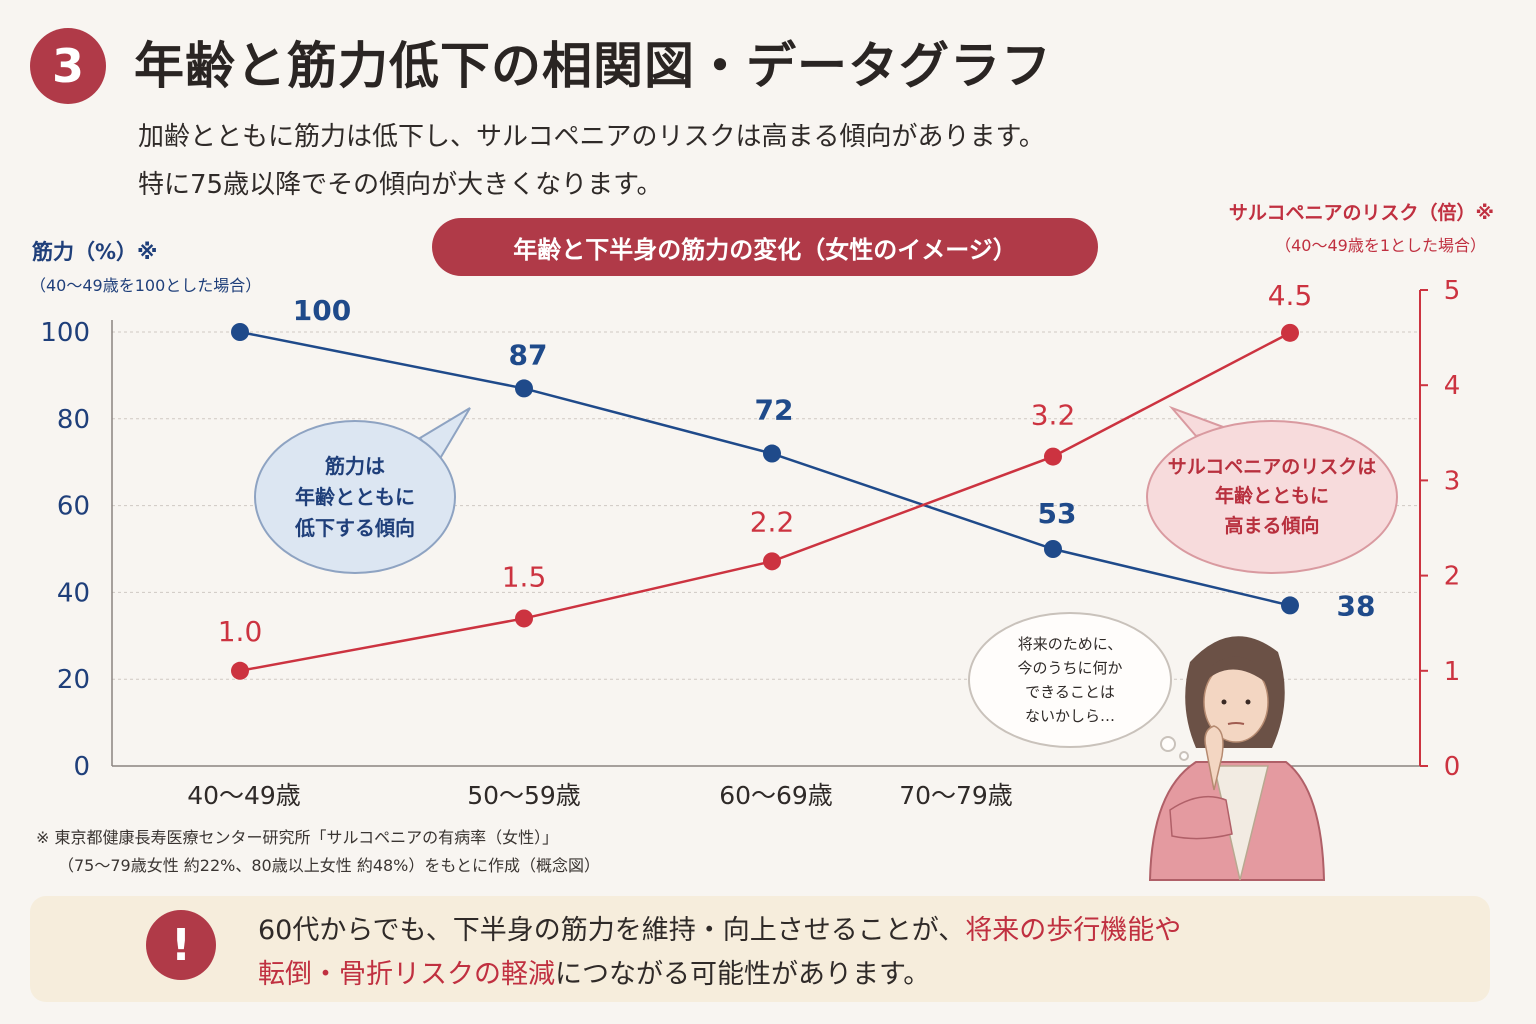  What do you see at coordinates (73, 593) in the screenshot?
I see `left-axis-tick-label: 40` at bounding box center [73, 593].